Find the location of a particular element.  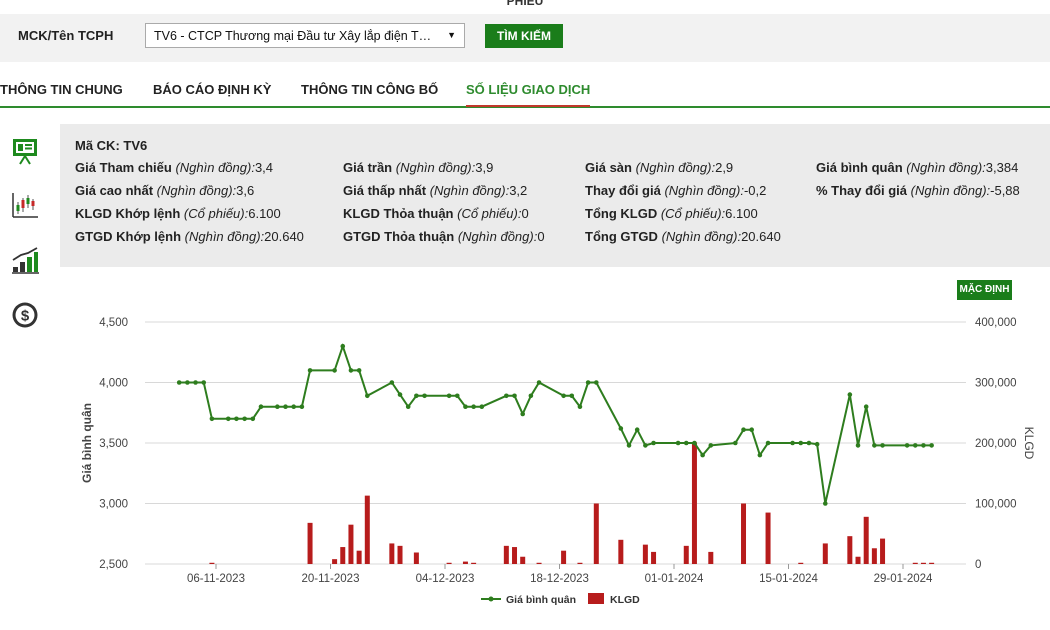

tab-disclosures: THÔNG TIN CÔNG BỐ is located at coordinates (370, 89).